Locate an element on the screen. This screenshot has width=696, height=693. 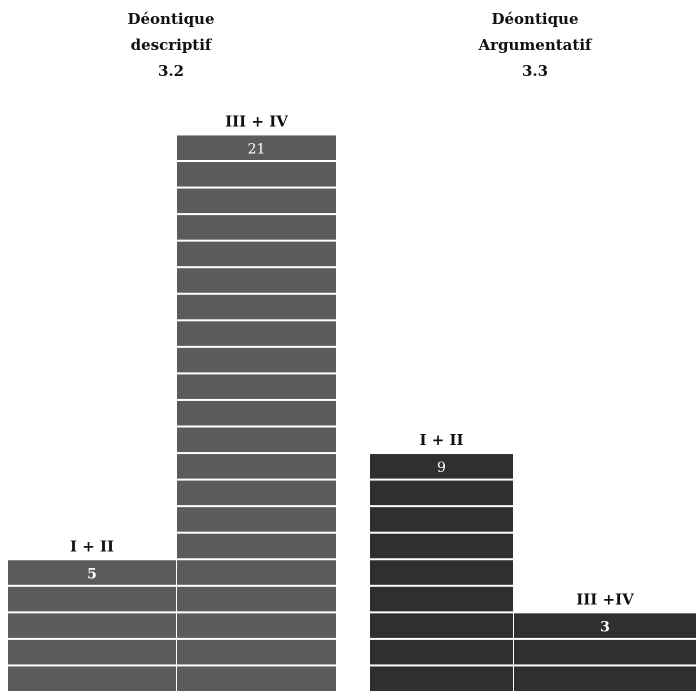
chart-2-title-line-1: Déontique is located at coordinates (534, 19).